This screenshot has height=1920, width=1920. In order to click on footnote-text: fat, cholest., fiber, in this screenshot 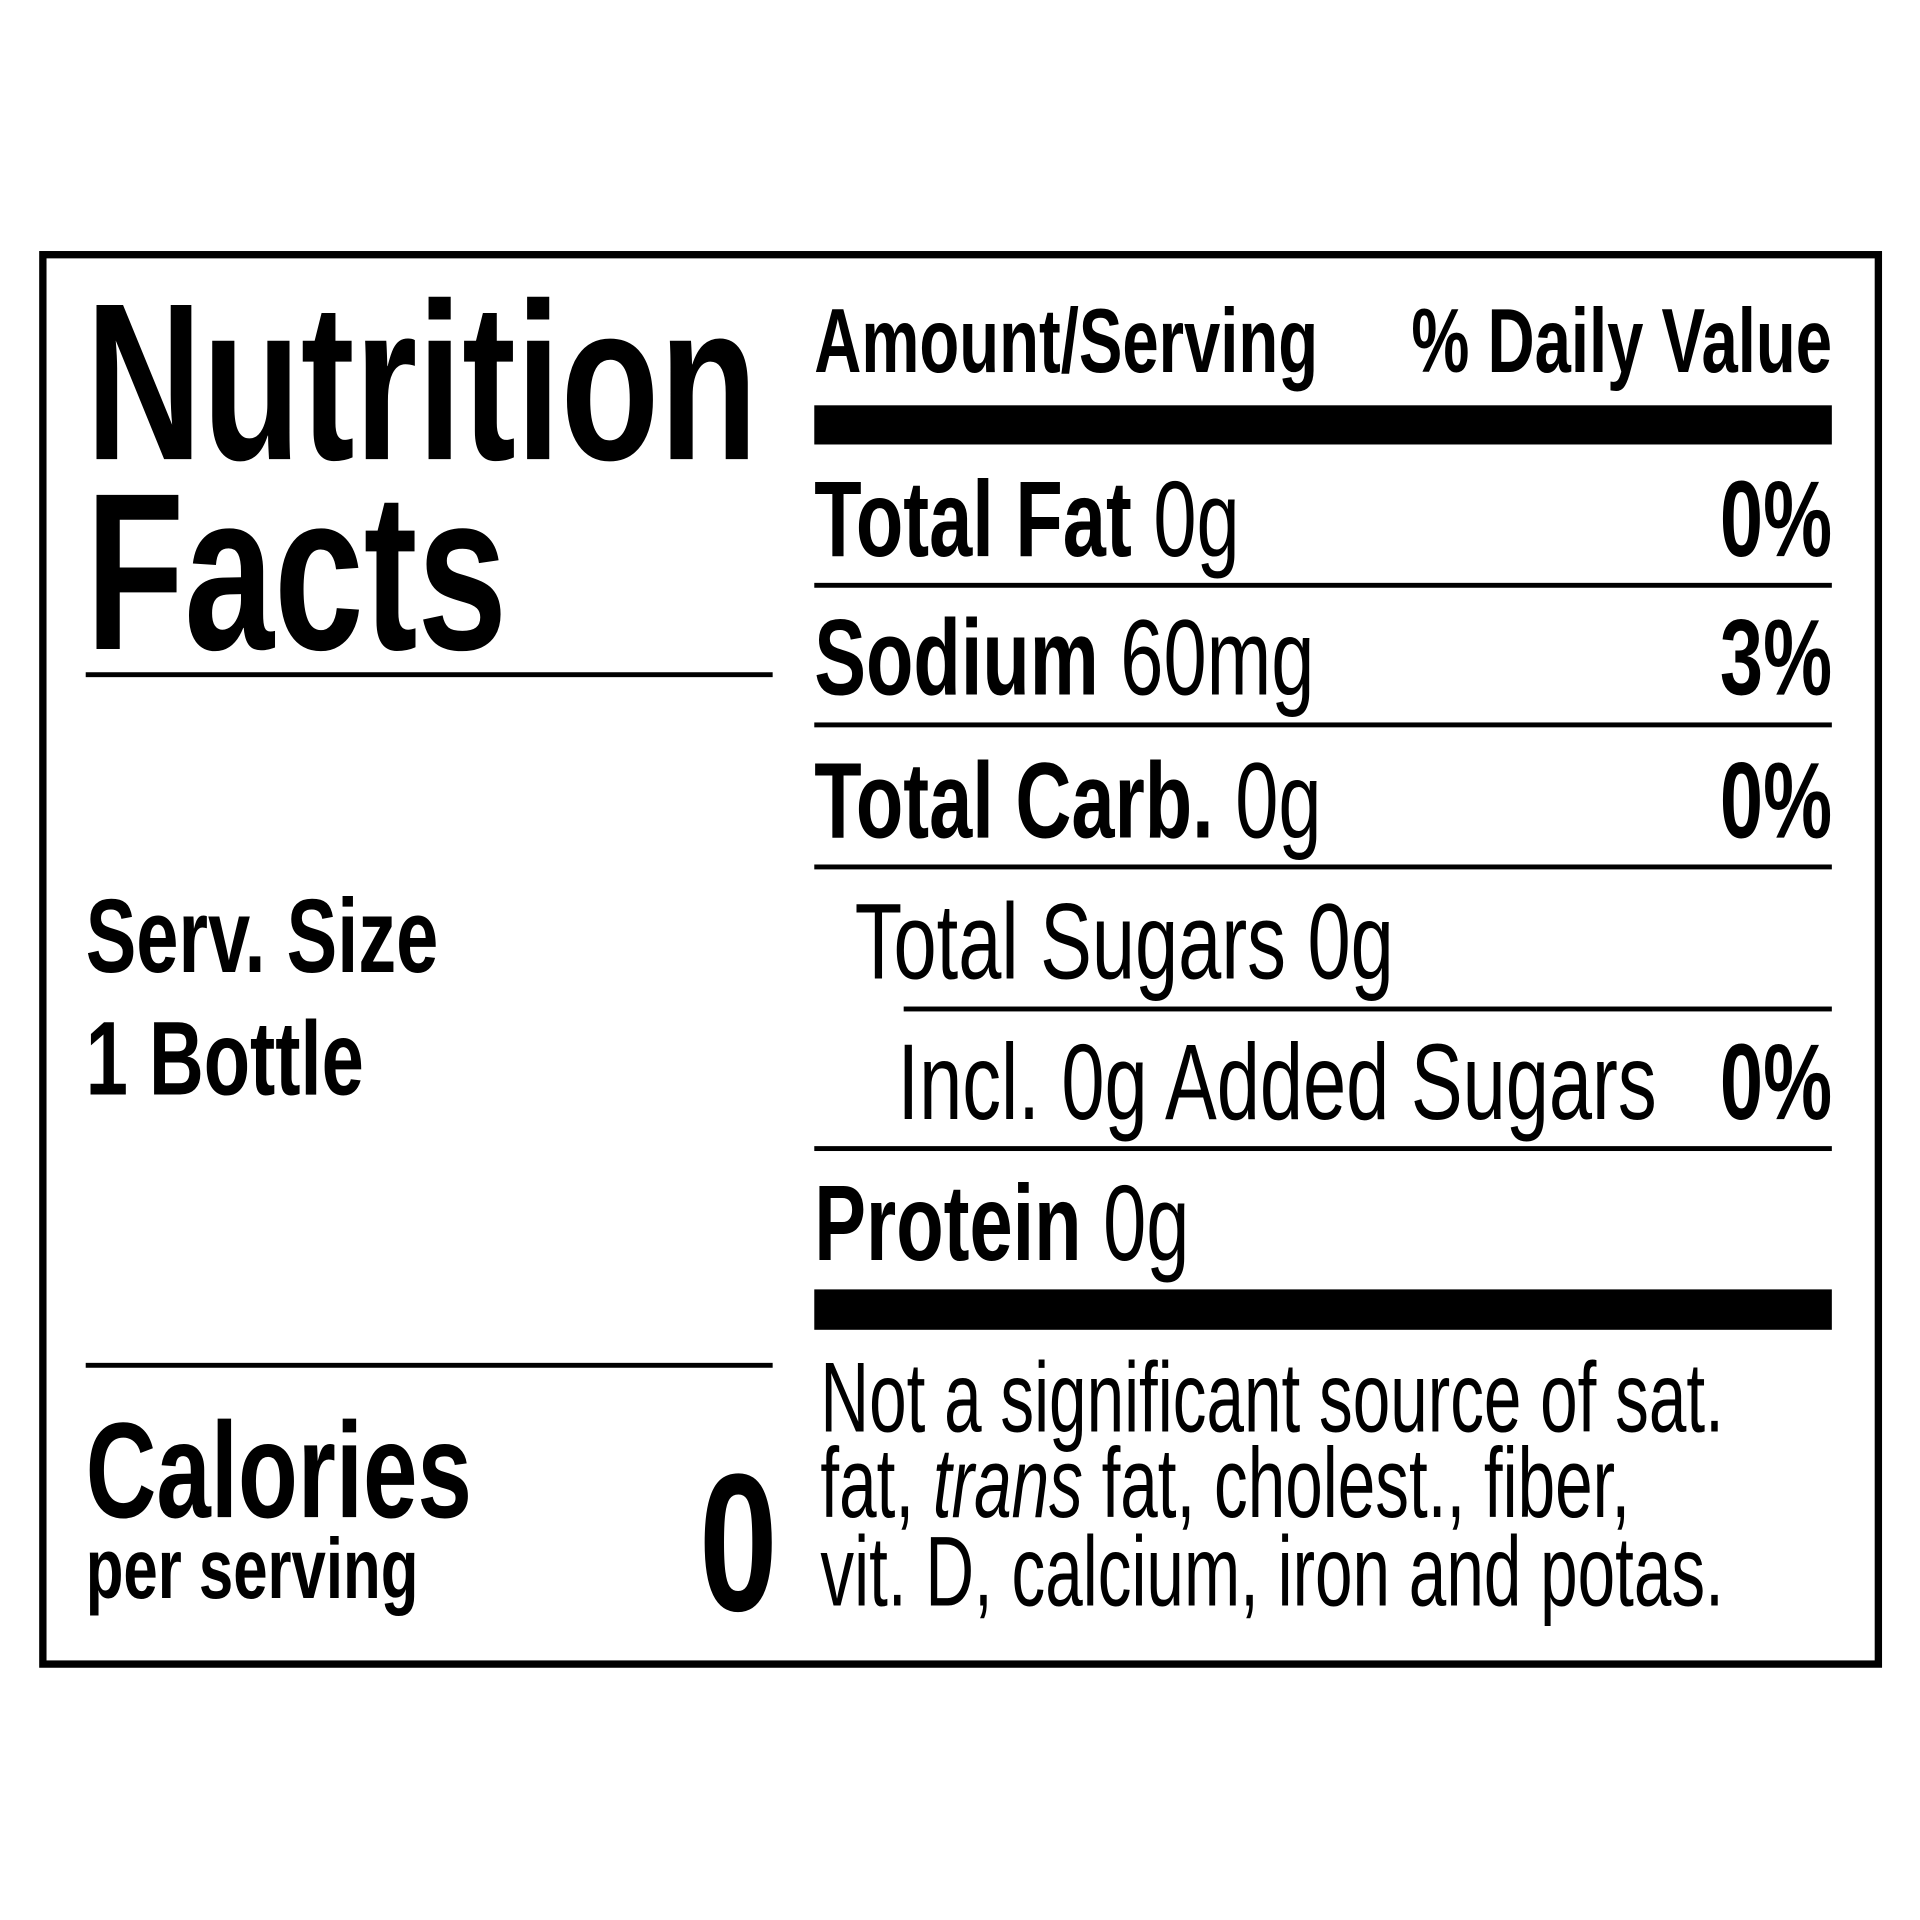, I will do `click(1356, 1484)`.